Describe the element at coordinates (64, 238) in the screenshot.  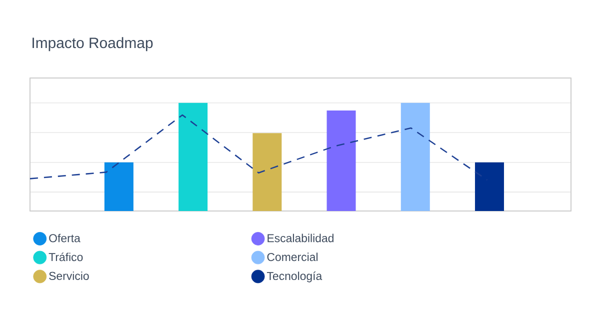
I see `legend-label: Oferta` at that location.